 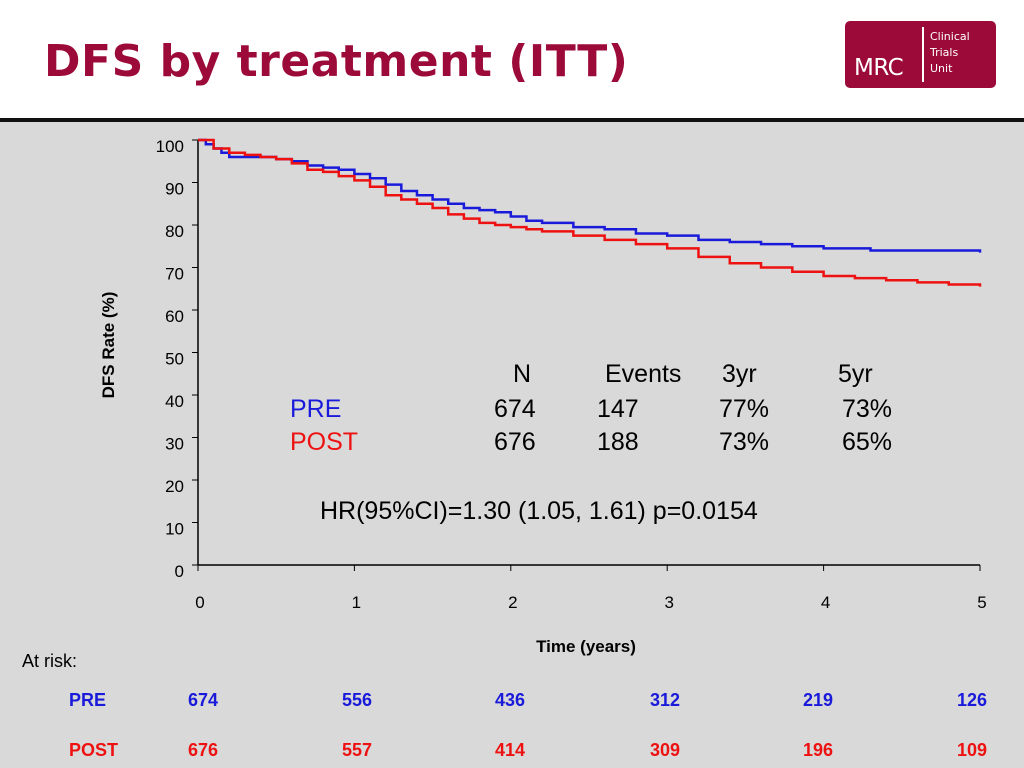 What do you see at coordinates (174, 359) in the screenshot?
I see `y-tick-label: 50` at bounding box center [174, 359].